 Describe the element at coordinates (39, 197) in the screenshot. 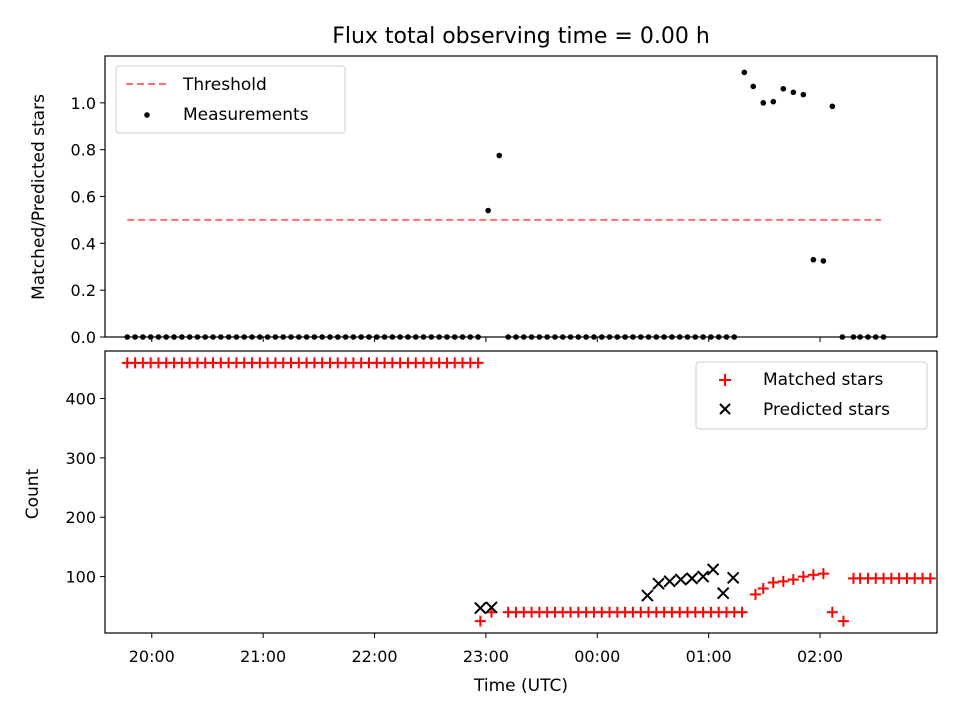

I see `top-y-axis-label: Matched/Predicted stars` at that location.